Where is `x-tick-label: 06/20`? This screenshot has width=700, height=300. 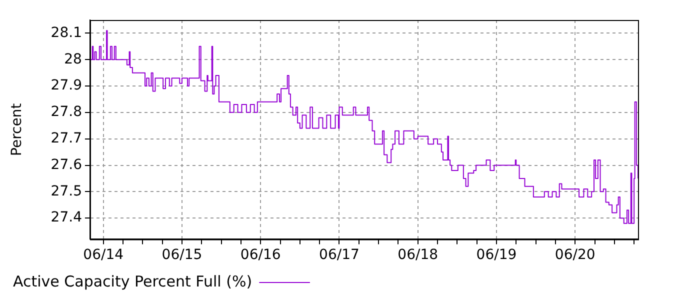 x-tick-label: 06/20 is located at coordinates (575, 255).